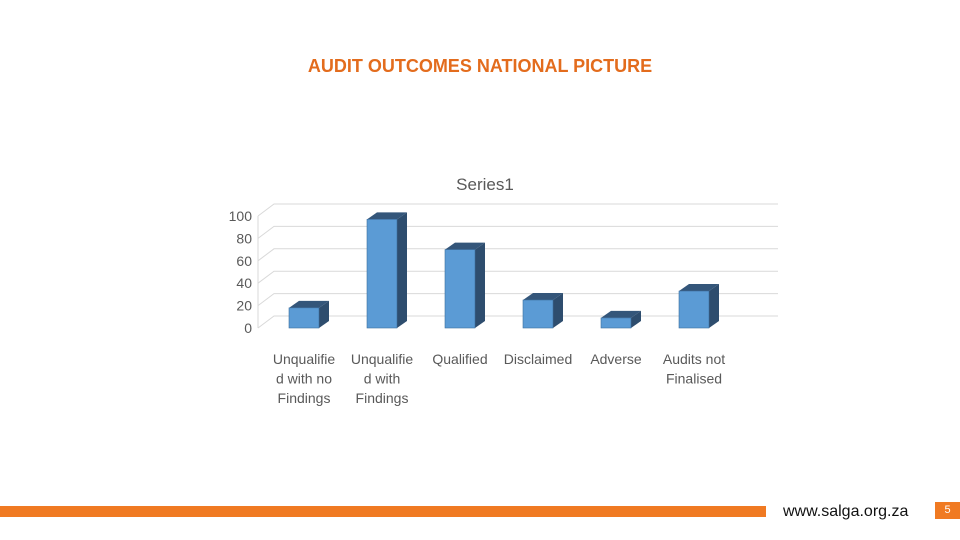 The width and height of the screenshot is (960, 540). I want to click on footer-accent-bar, so click(383, 511).